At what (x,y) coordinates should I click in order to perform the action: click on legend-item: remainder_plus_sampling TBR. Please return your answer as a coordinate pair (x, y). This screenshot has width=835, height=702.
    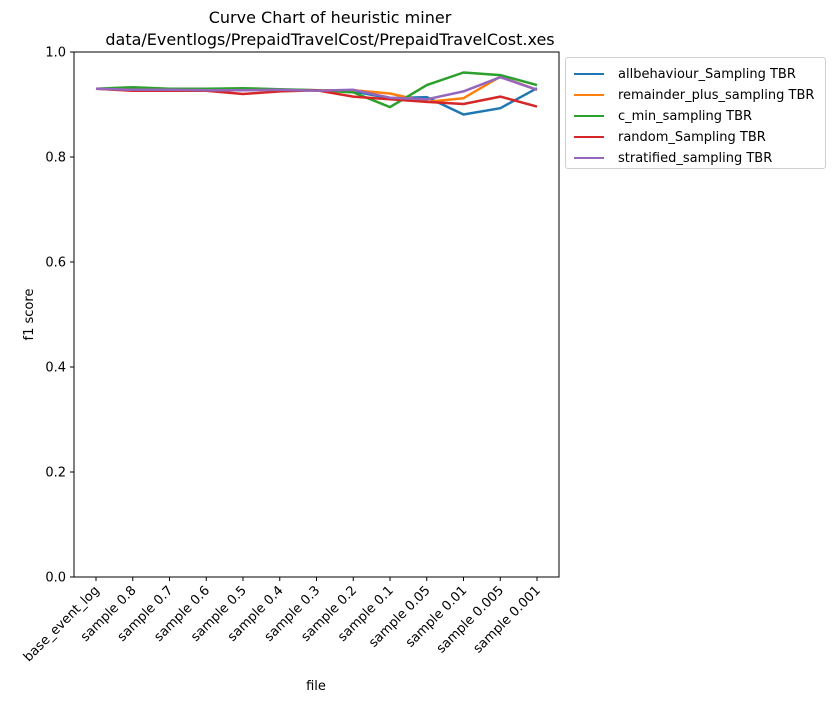
    Looking at the image, I should click on (694, 95).